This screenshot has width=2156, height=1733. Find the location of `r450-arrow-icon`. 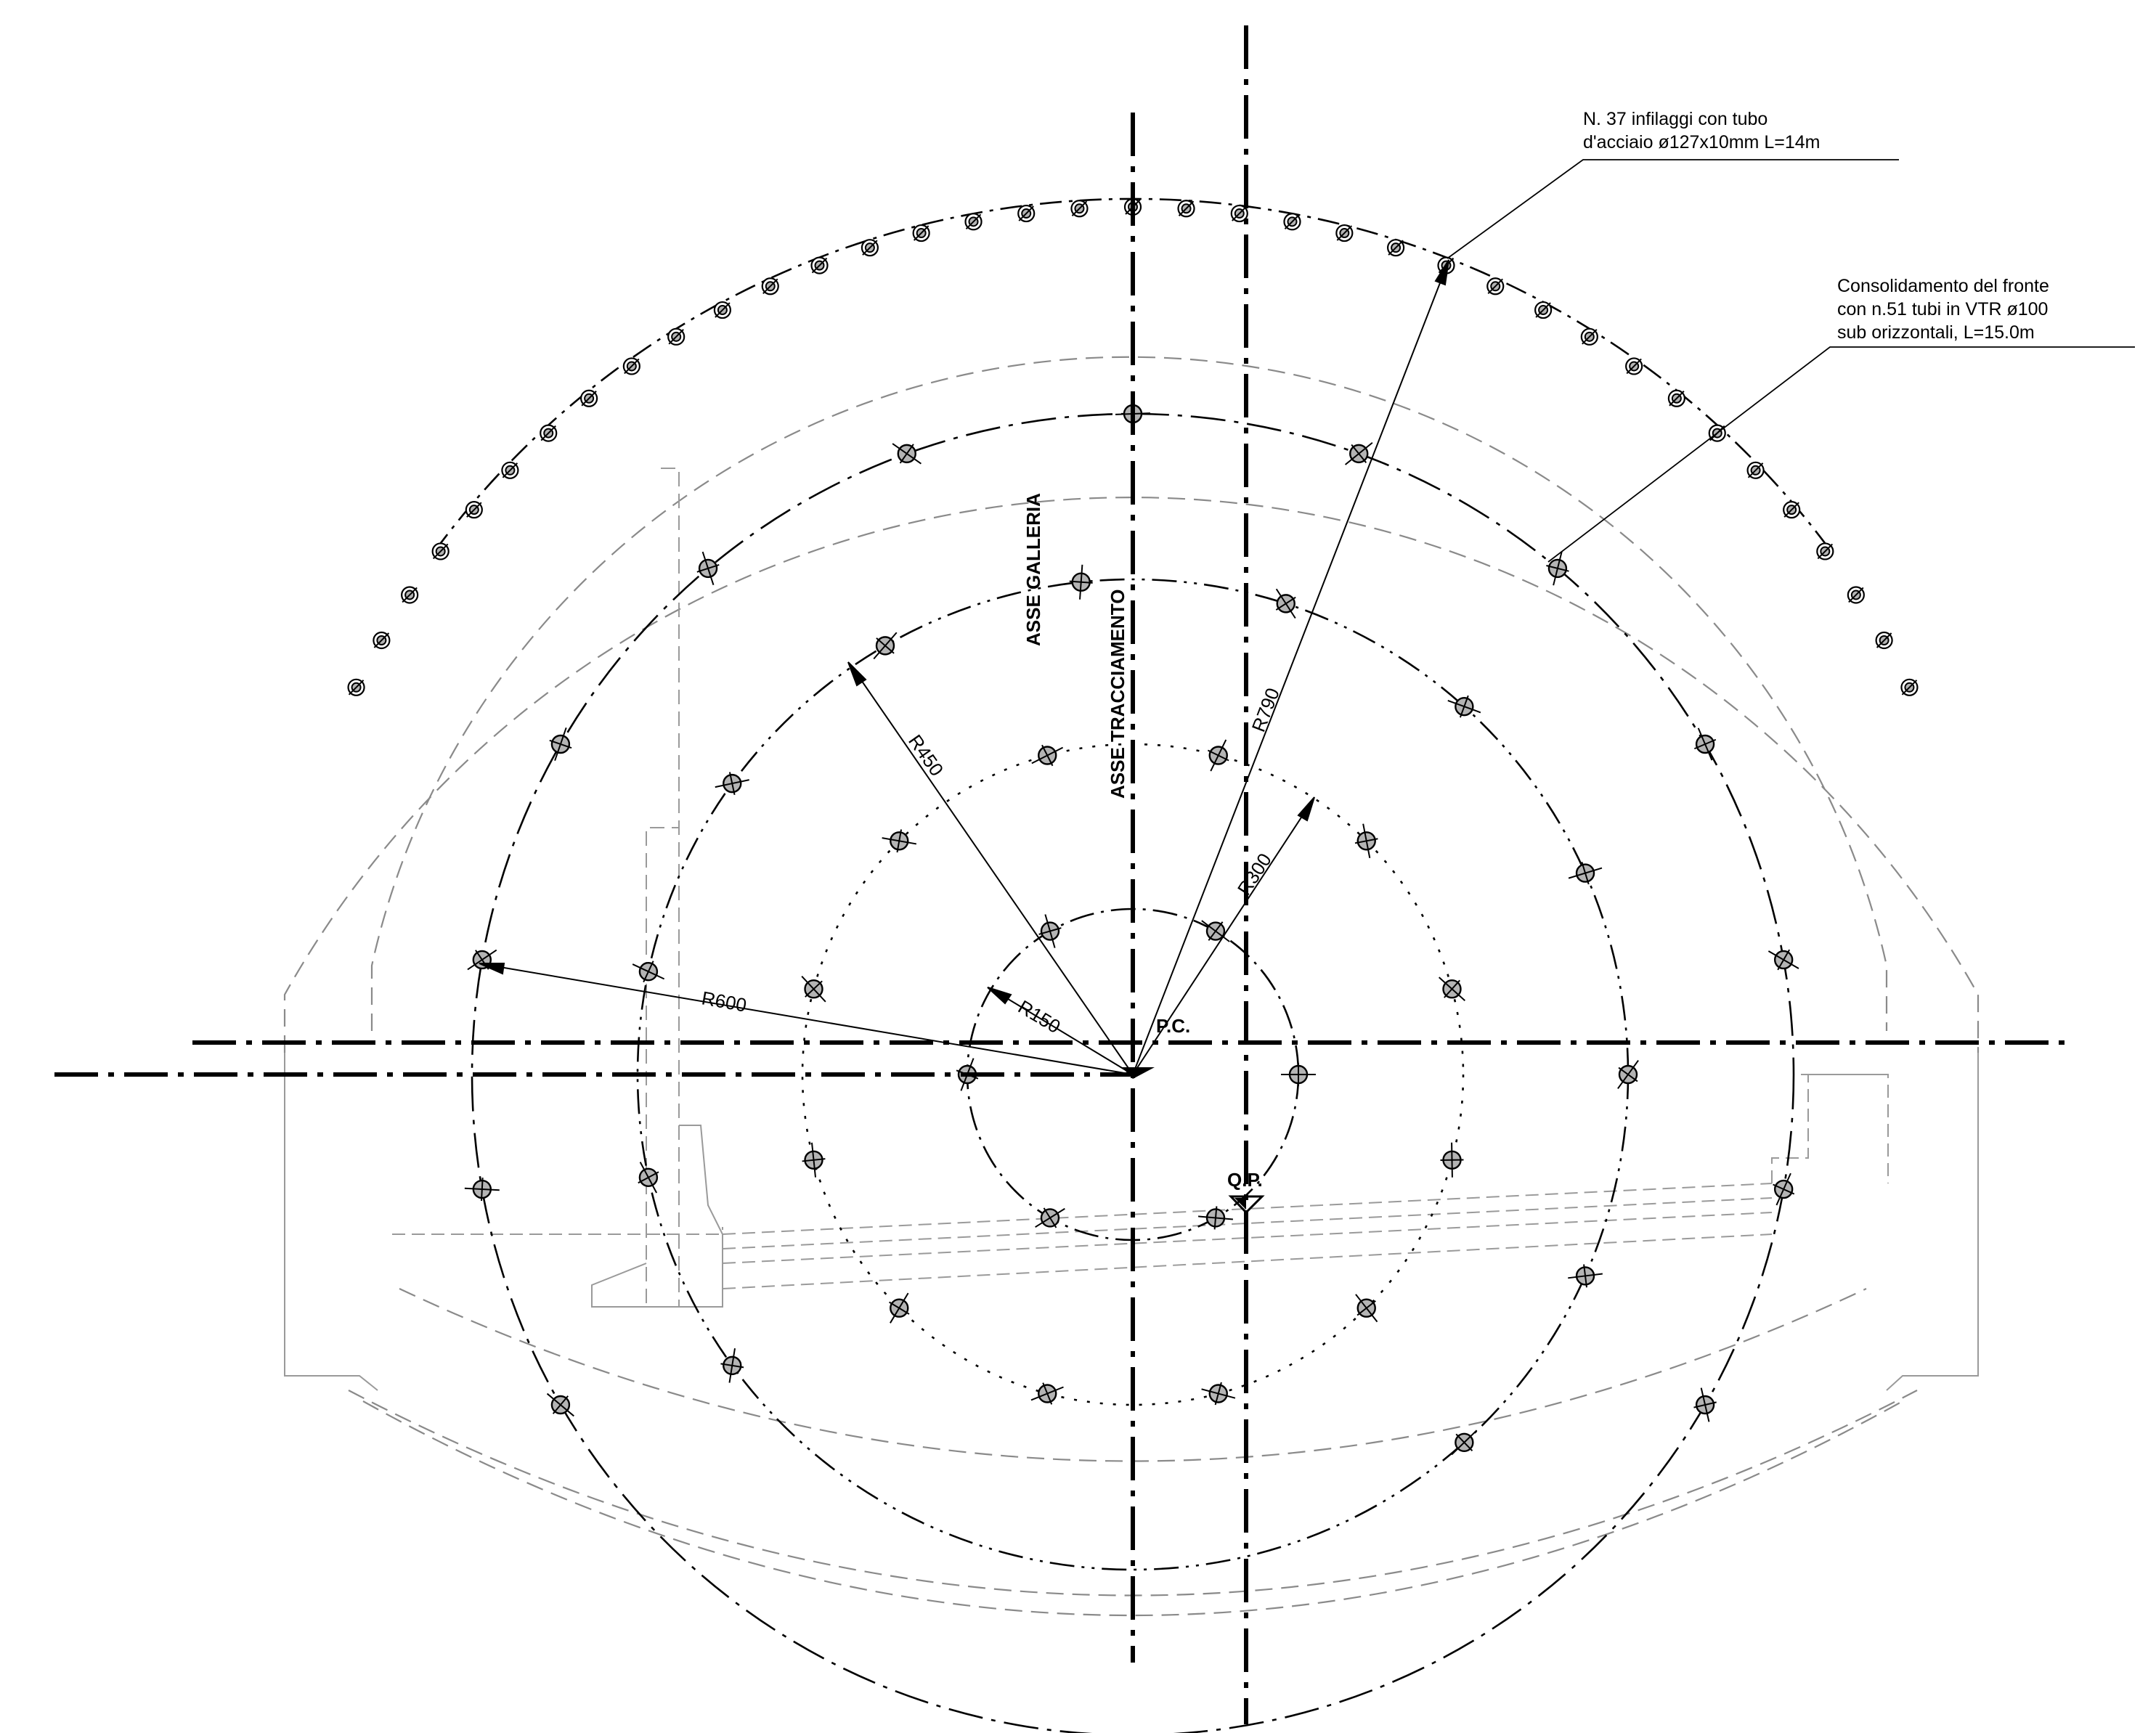

r450-arrow-icon is located at coordinates (857, 674).